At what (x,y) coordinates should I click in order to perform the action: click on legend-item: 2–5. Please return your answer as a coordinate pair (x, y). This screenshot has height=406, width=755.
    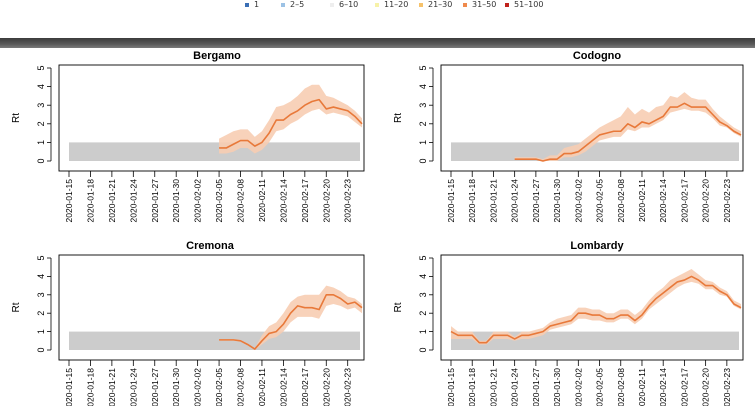
    Looking at the image, I should click on (292, 5).